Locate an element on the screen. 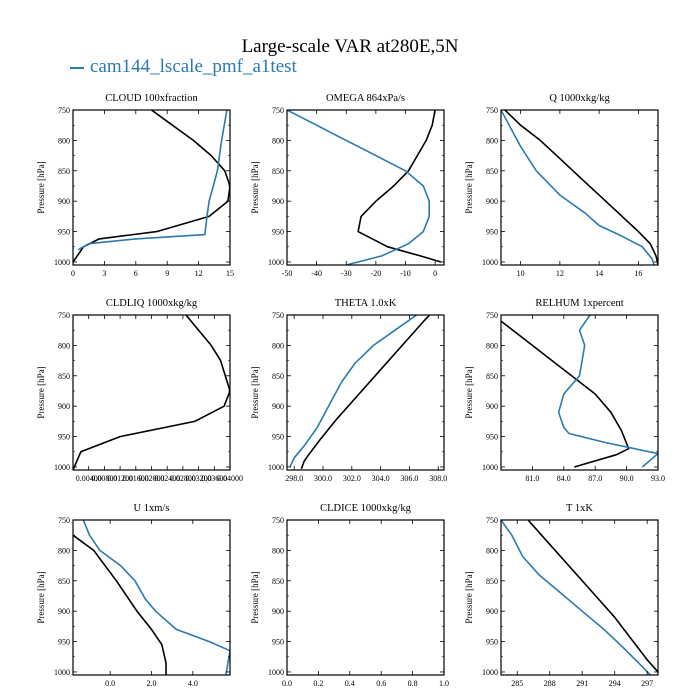 This screenshot has height=700, width=700. x-tick-label: 298.0 is located at coordinates (294, 478).